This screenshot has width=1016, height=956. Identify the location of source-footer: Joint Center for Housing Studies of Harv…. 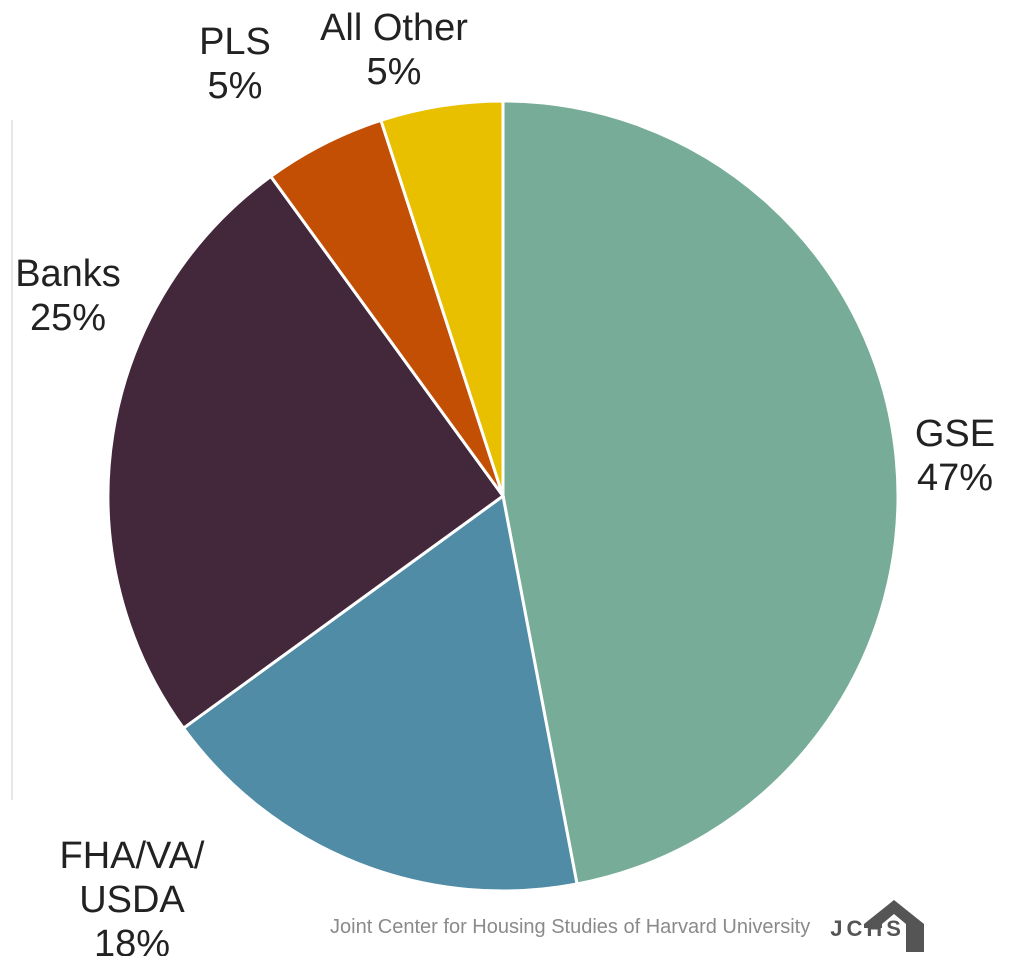
(629, 927).